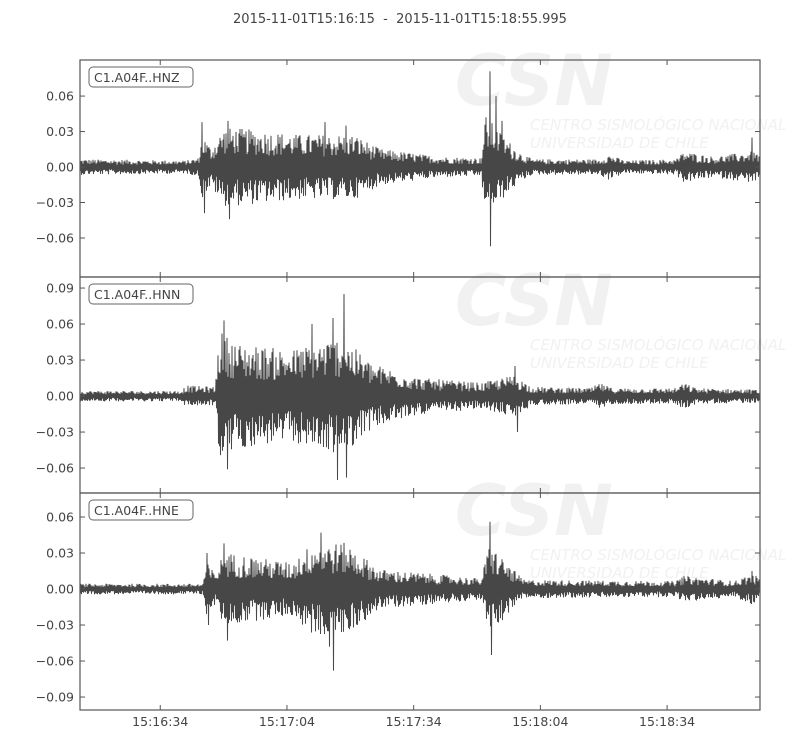  I want to click on trace-label: C1.A04F..HNE, so click(136, 510).